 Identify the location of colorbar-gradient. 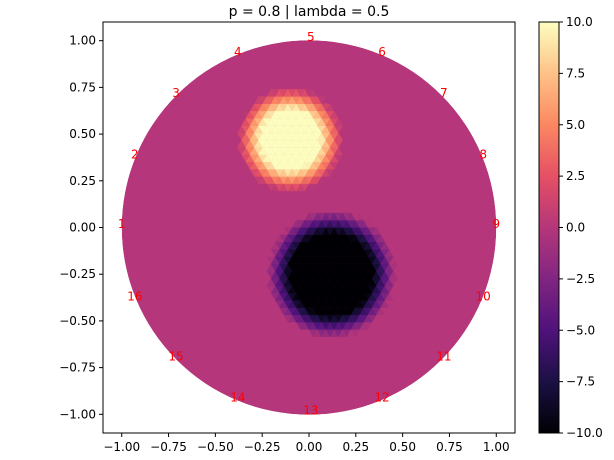
(549, 227).